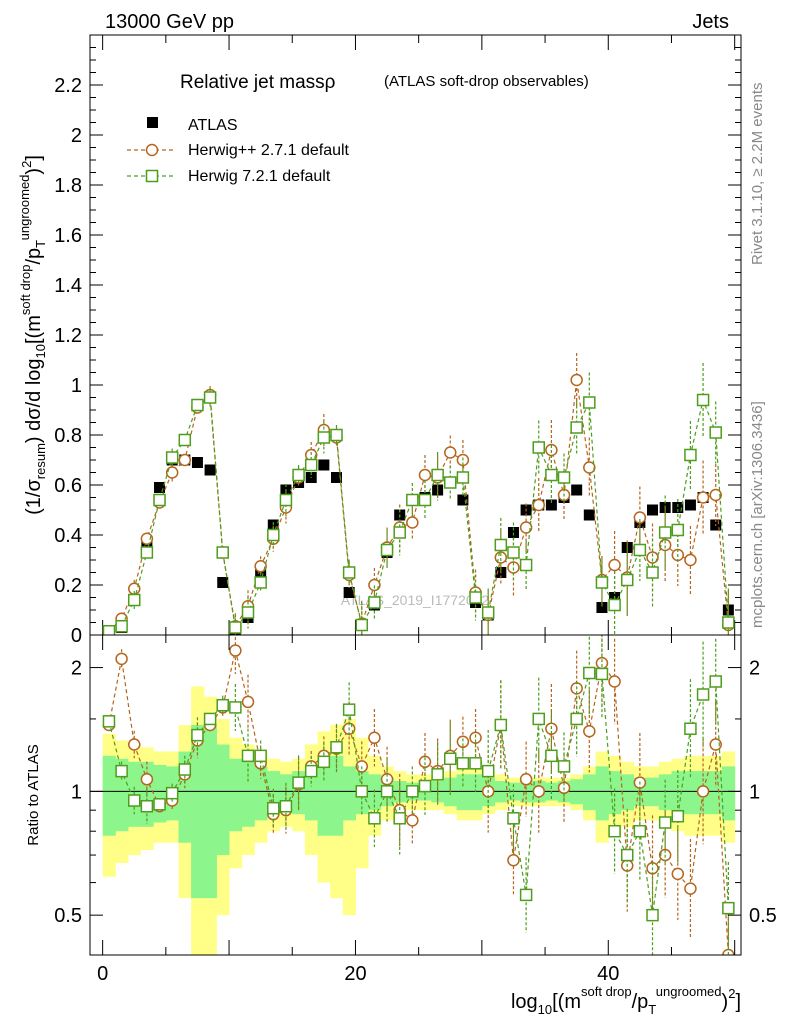  I want to click on main-ytick-label: 1.4, so click(68, 286).